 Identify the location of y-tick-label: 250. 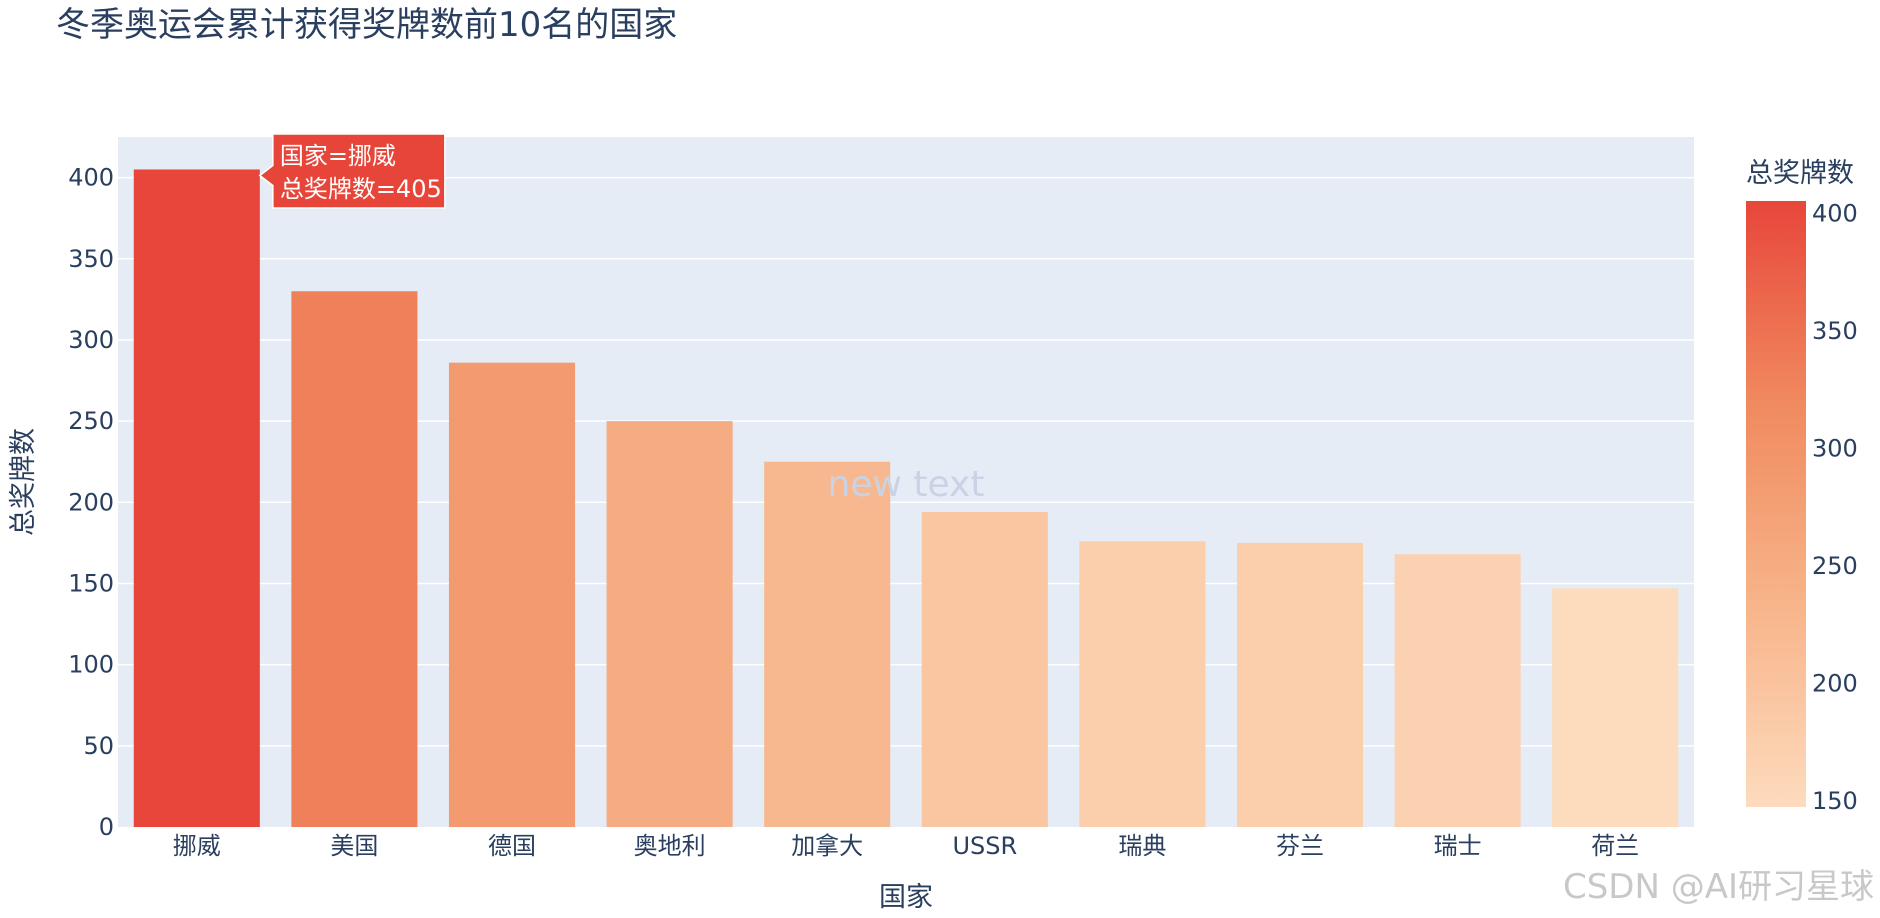
(91, 421).